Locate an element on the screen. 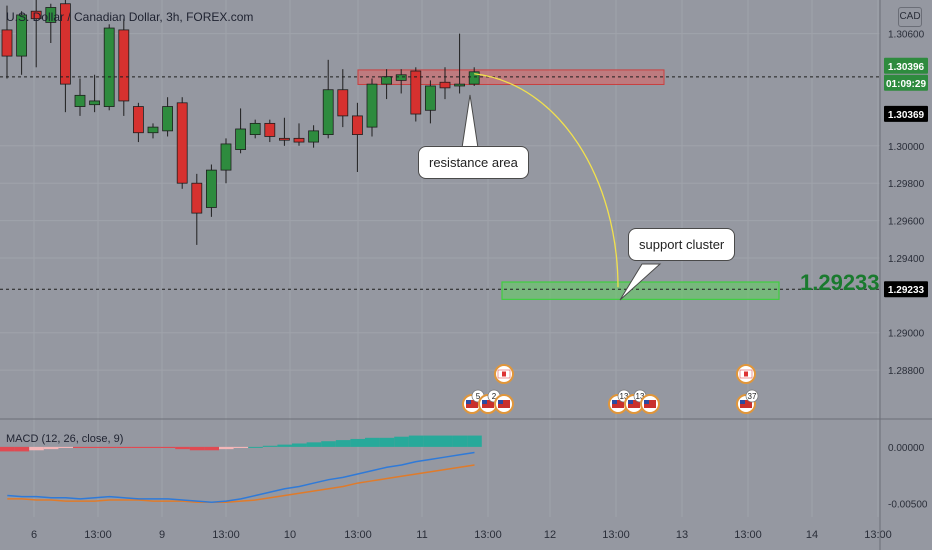  resistance-callout: resistance area is located at coordinates (473, 162).